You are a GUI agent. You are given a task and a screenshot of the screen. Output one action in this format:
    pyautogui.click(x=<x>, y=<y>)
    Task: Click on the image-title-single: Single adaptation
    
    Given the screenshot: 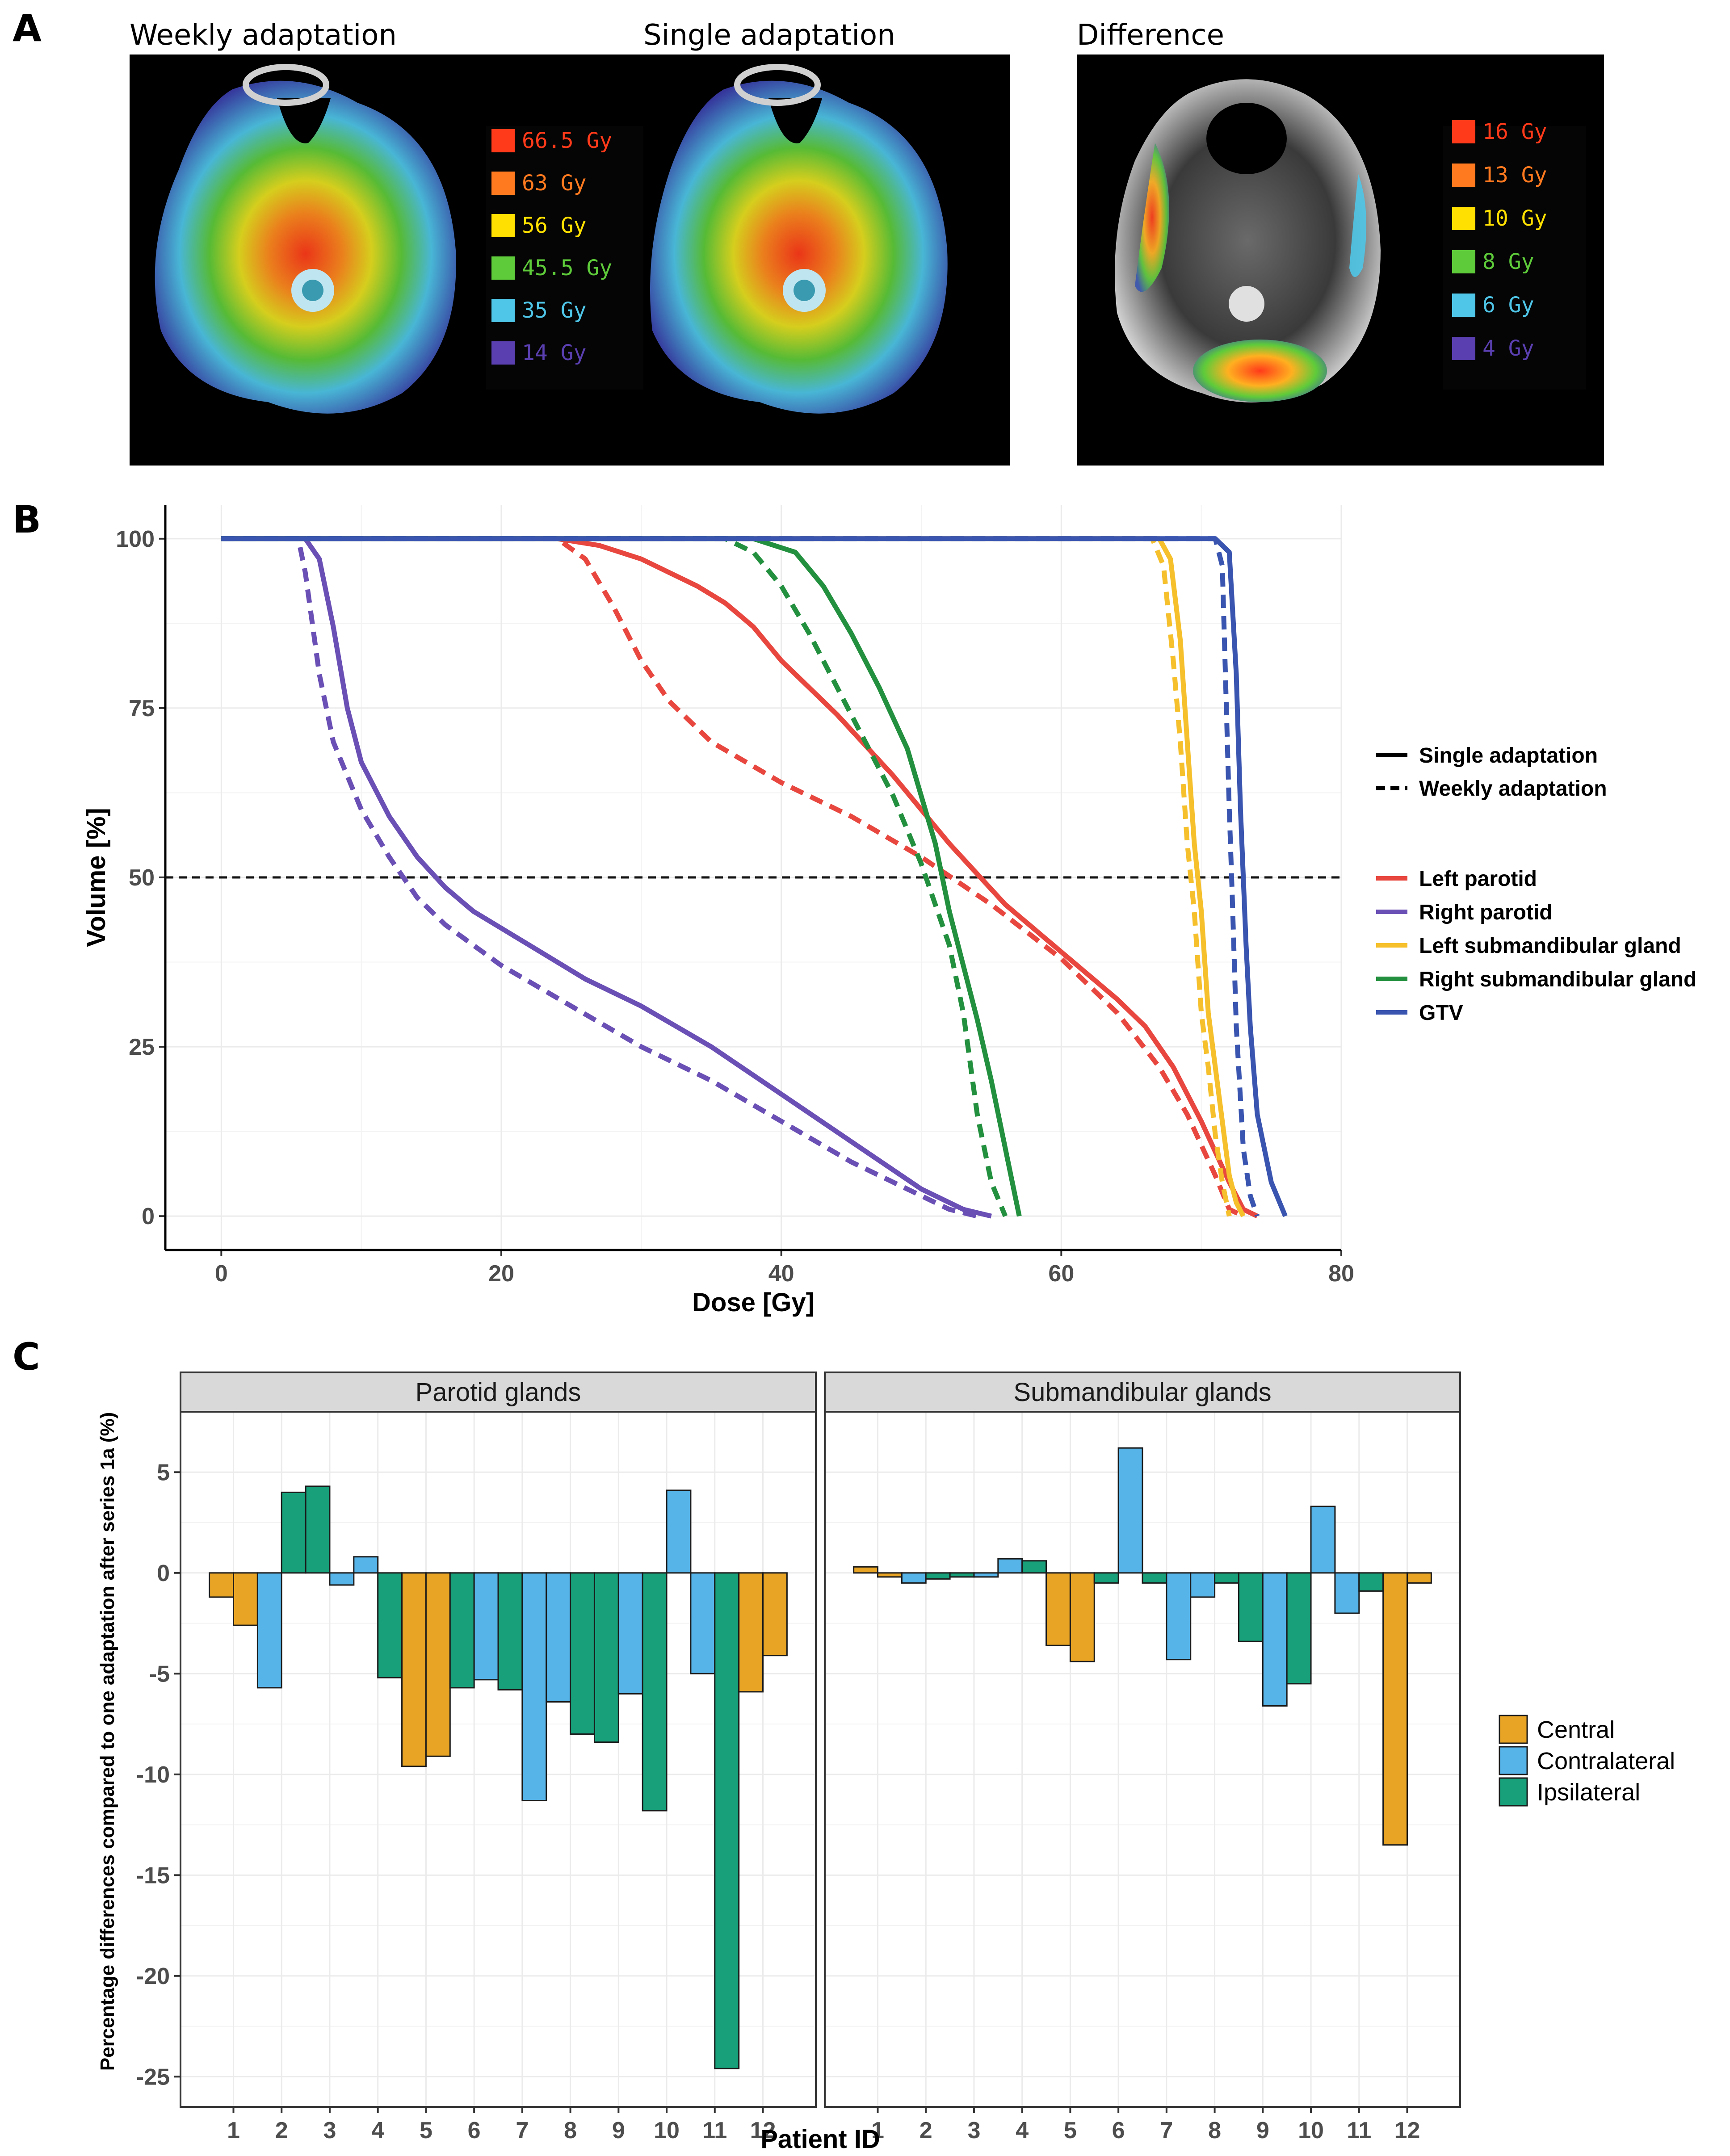 What is the action you would take?
    pyautogui.click(x=769, y=35)
    